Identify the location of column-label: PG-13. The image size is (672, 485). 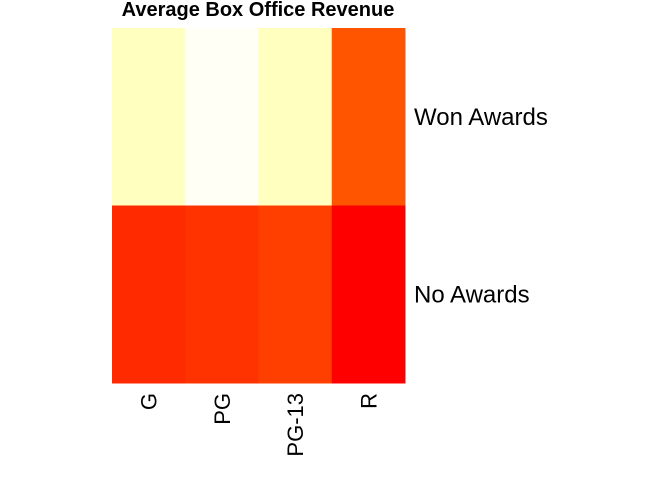
(295, 425).